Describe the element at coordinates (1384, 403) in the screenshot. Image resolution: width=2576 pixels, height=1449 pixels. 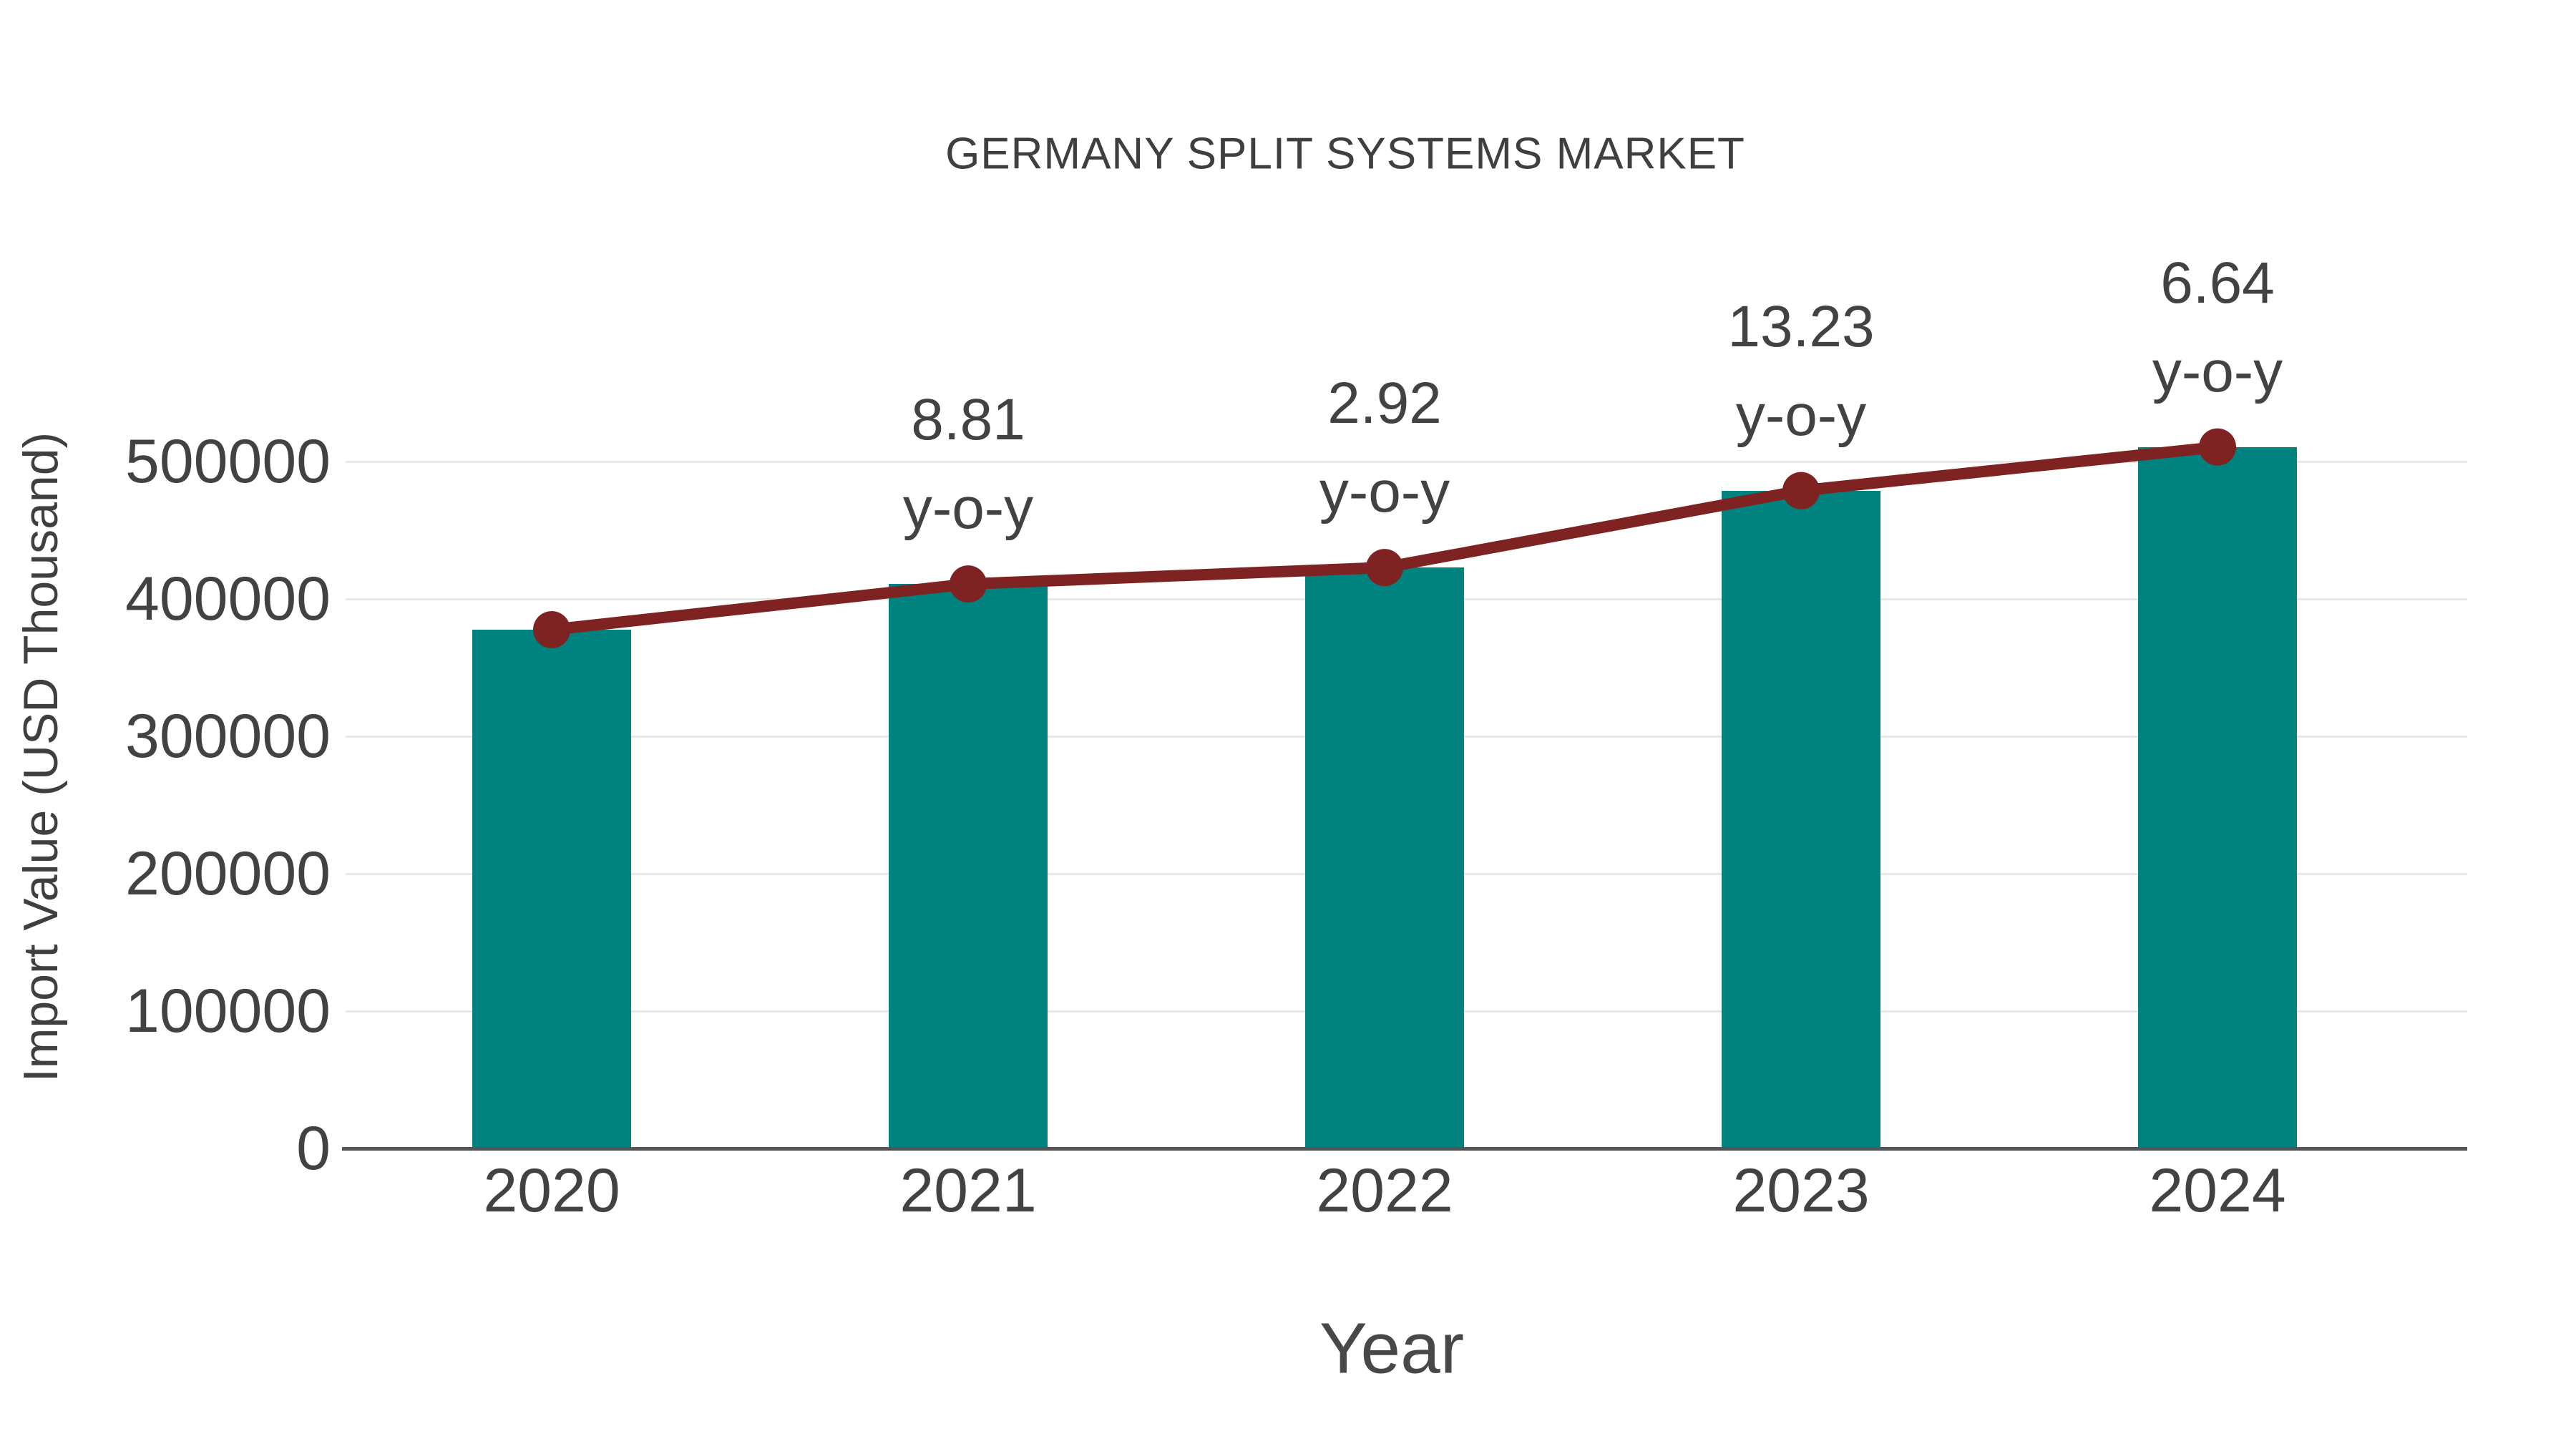
I see `yoy-annotation-value-2022: 2.92` at that location.